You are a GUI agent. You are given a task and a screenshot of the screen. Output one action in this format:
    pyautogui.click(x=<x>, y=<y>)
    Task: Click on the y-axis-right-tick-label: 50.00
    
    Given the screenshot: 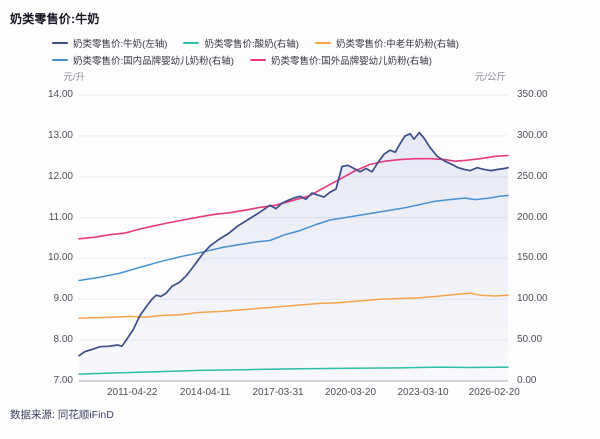 What is the action you would take?
    pyautogui.click(x=530, y=340)
    